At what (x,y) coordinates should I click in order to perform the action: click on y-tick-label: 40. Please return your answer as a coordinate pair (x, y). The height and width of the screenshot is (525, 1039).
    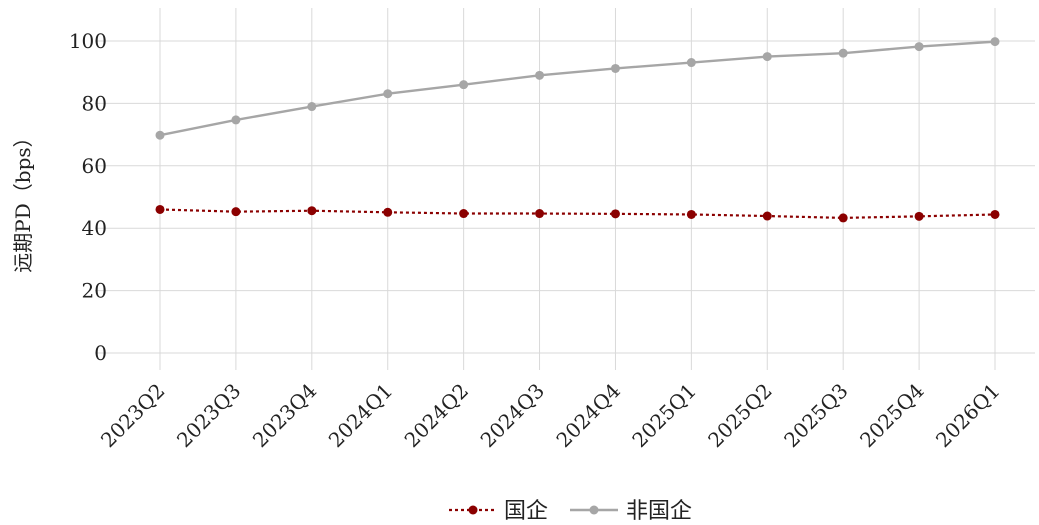
    Looking at the image, I should click on (94, 228).